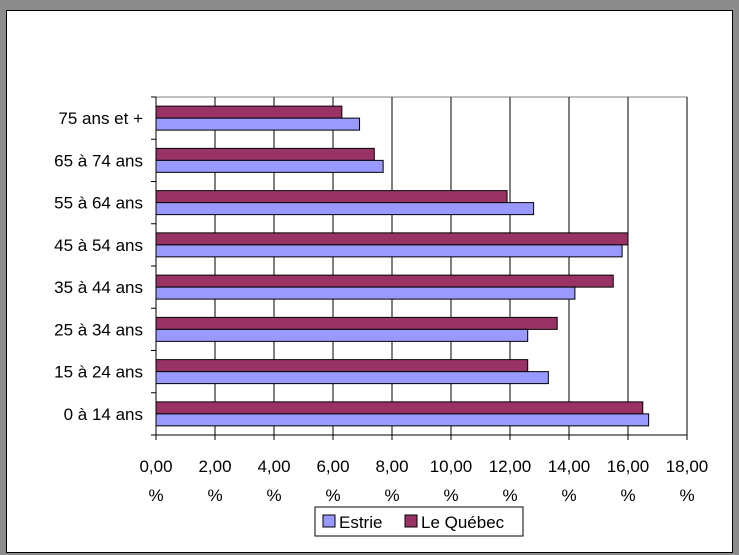 The width and height of the screenshot is (739, 555). Describe the element at coordinates (450, 495) in the screenshot. I see `x-tick-unit-5: %` at that location.